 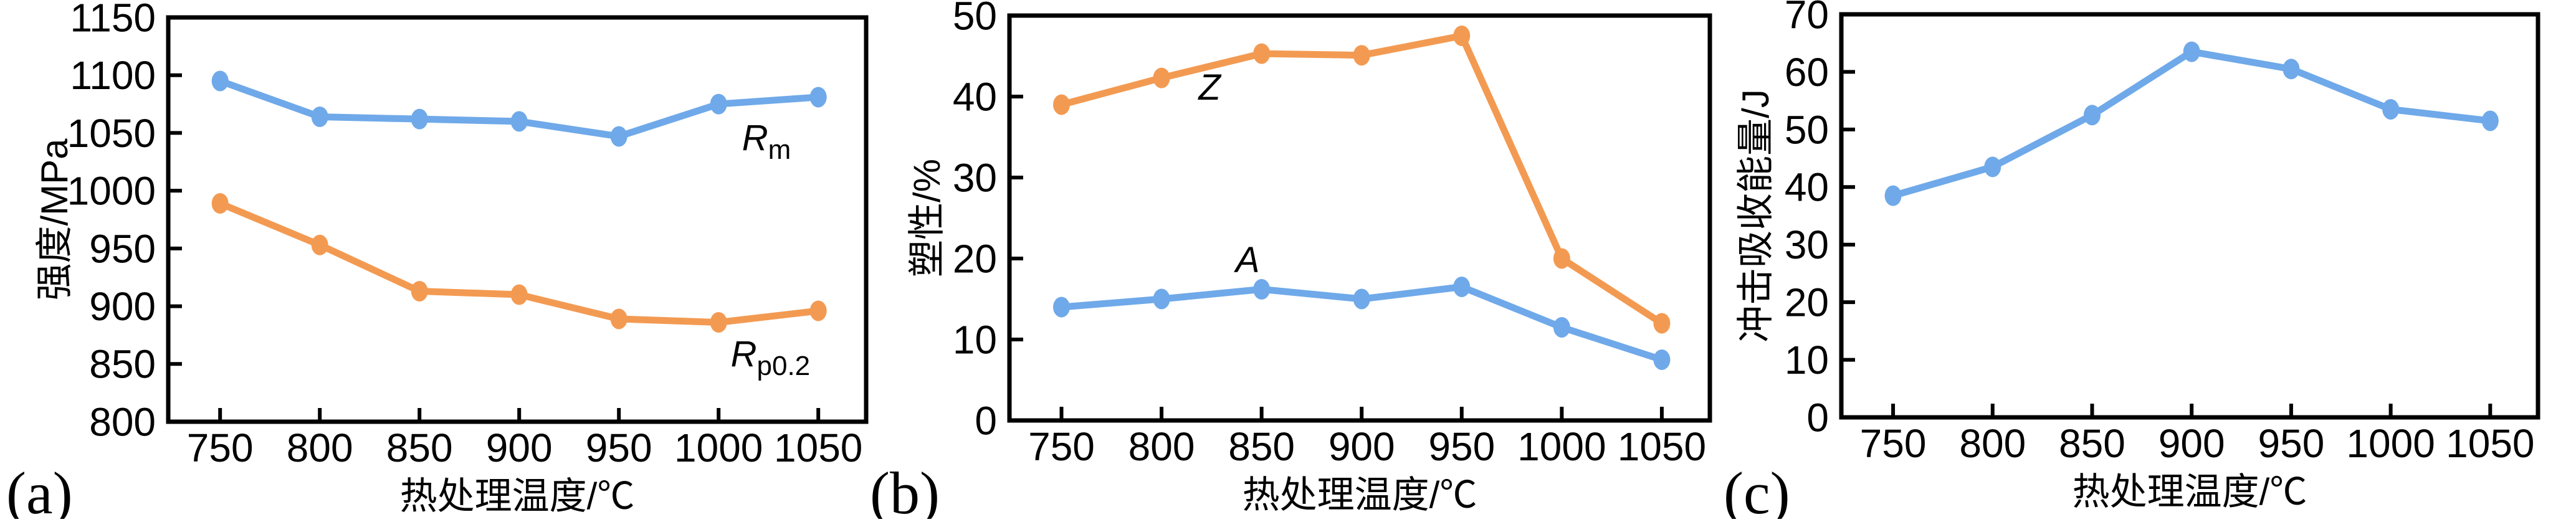 What do you see at coordinates (1209, 87) in the screenshot?
I see `curve-label-Z: Z` at bounding box center [1209, 87].